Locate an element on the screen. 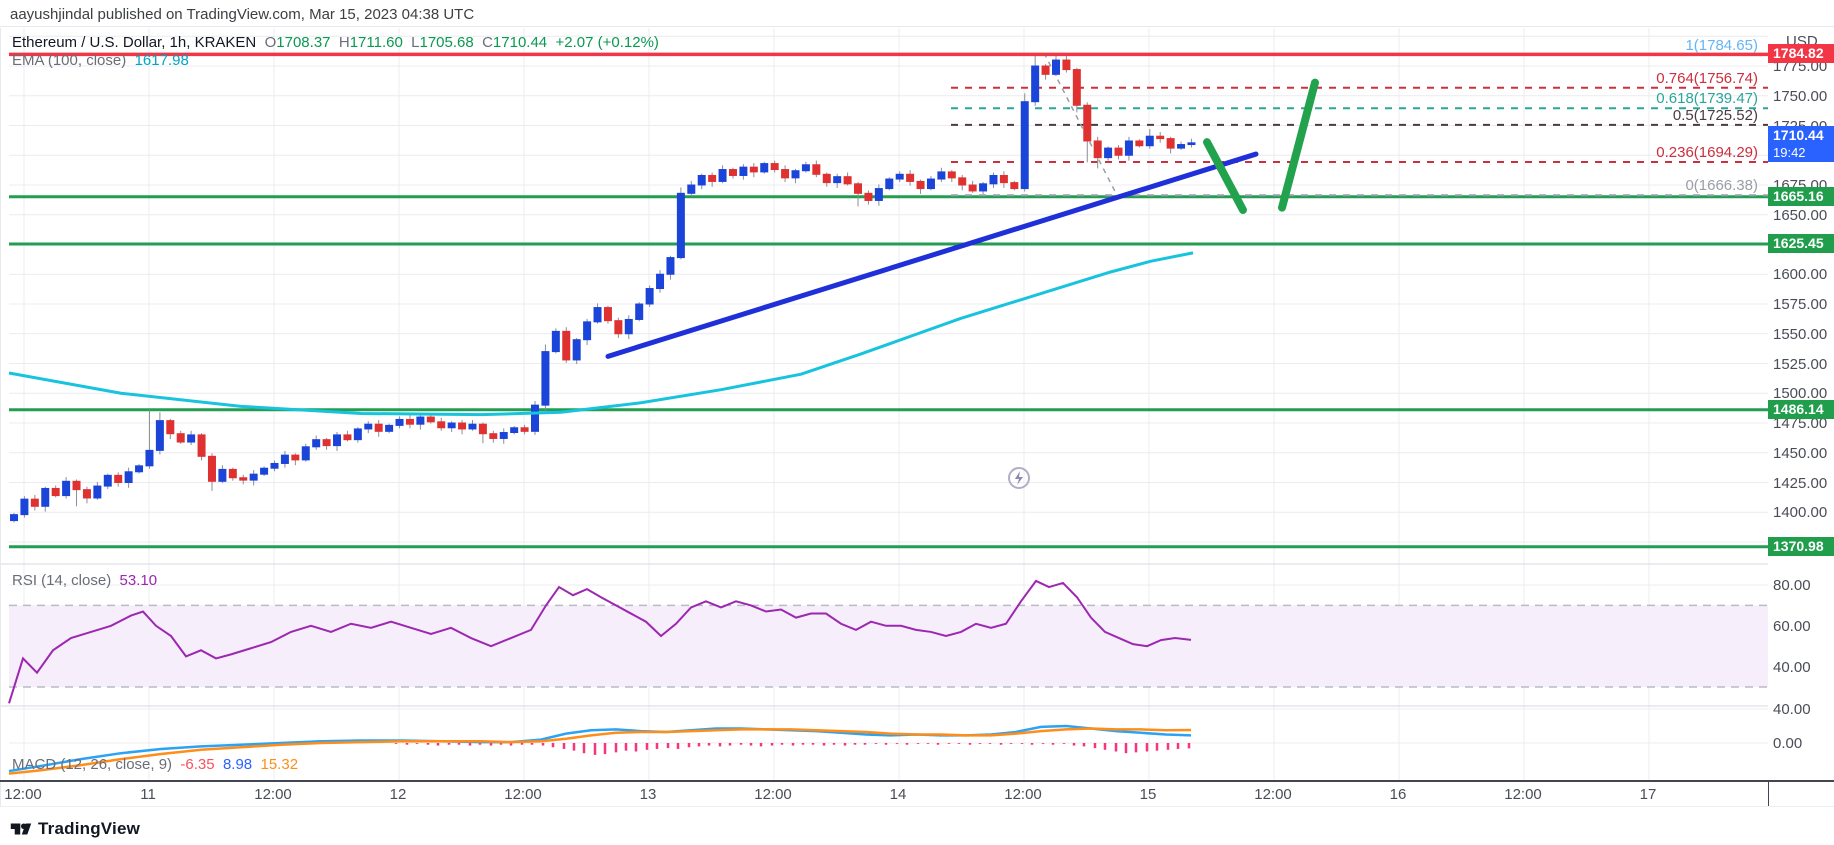  price-badge: 1625.45 is located at coordinates (1801, 243).